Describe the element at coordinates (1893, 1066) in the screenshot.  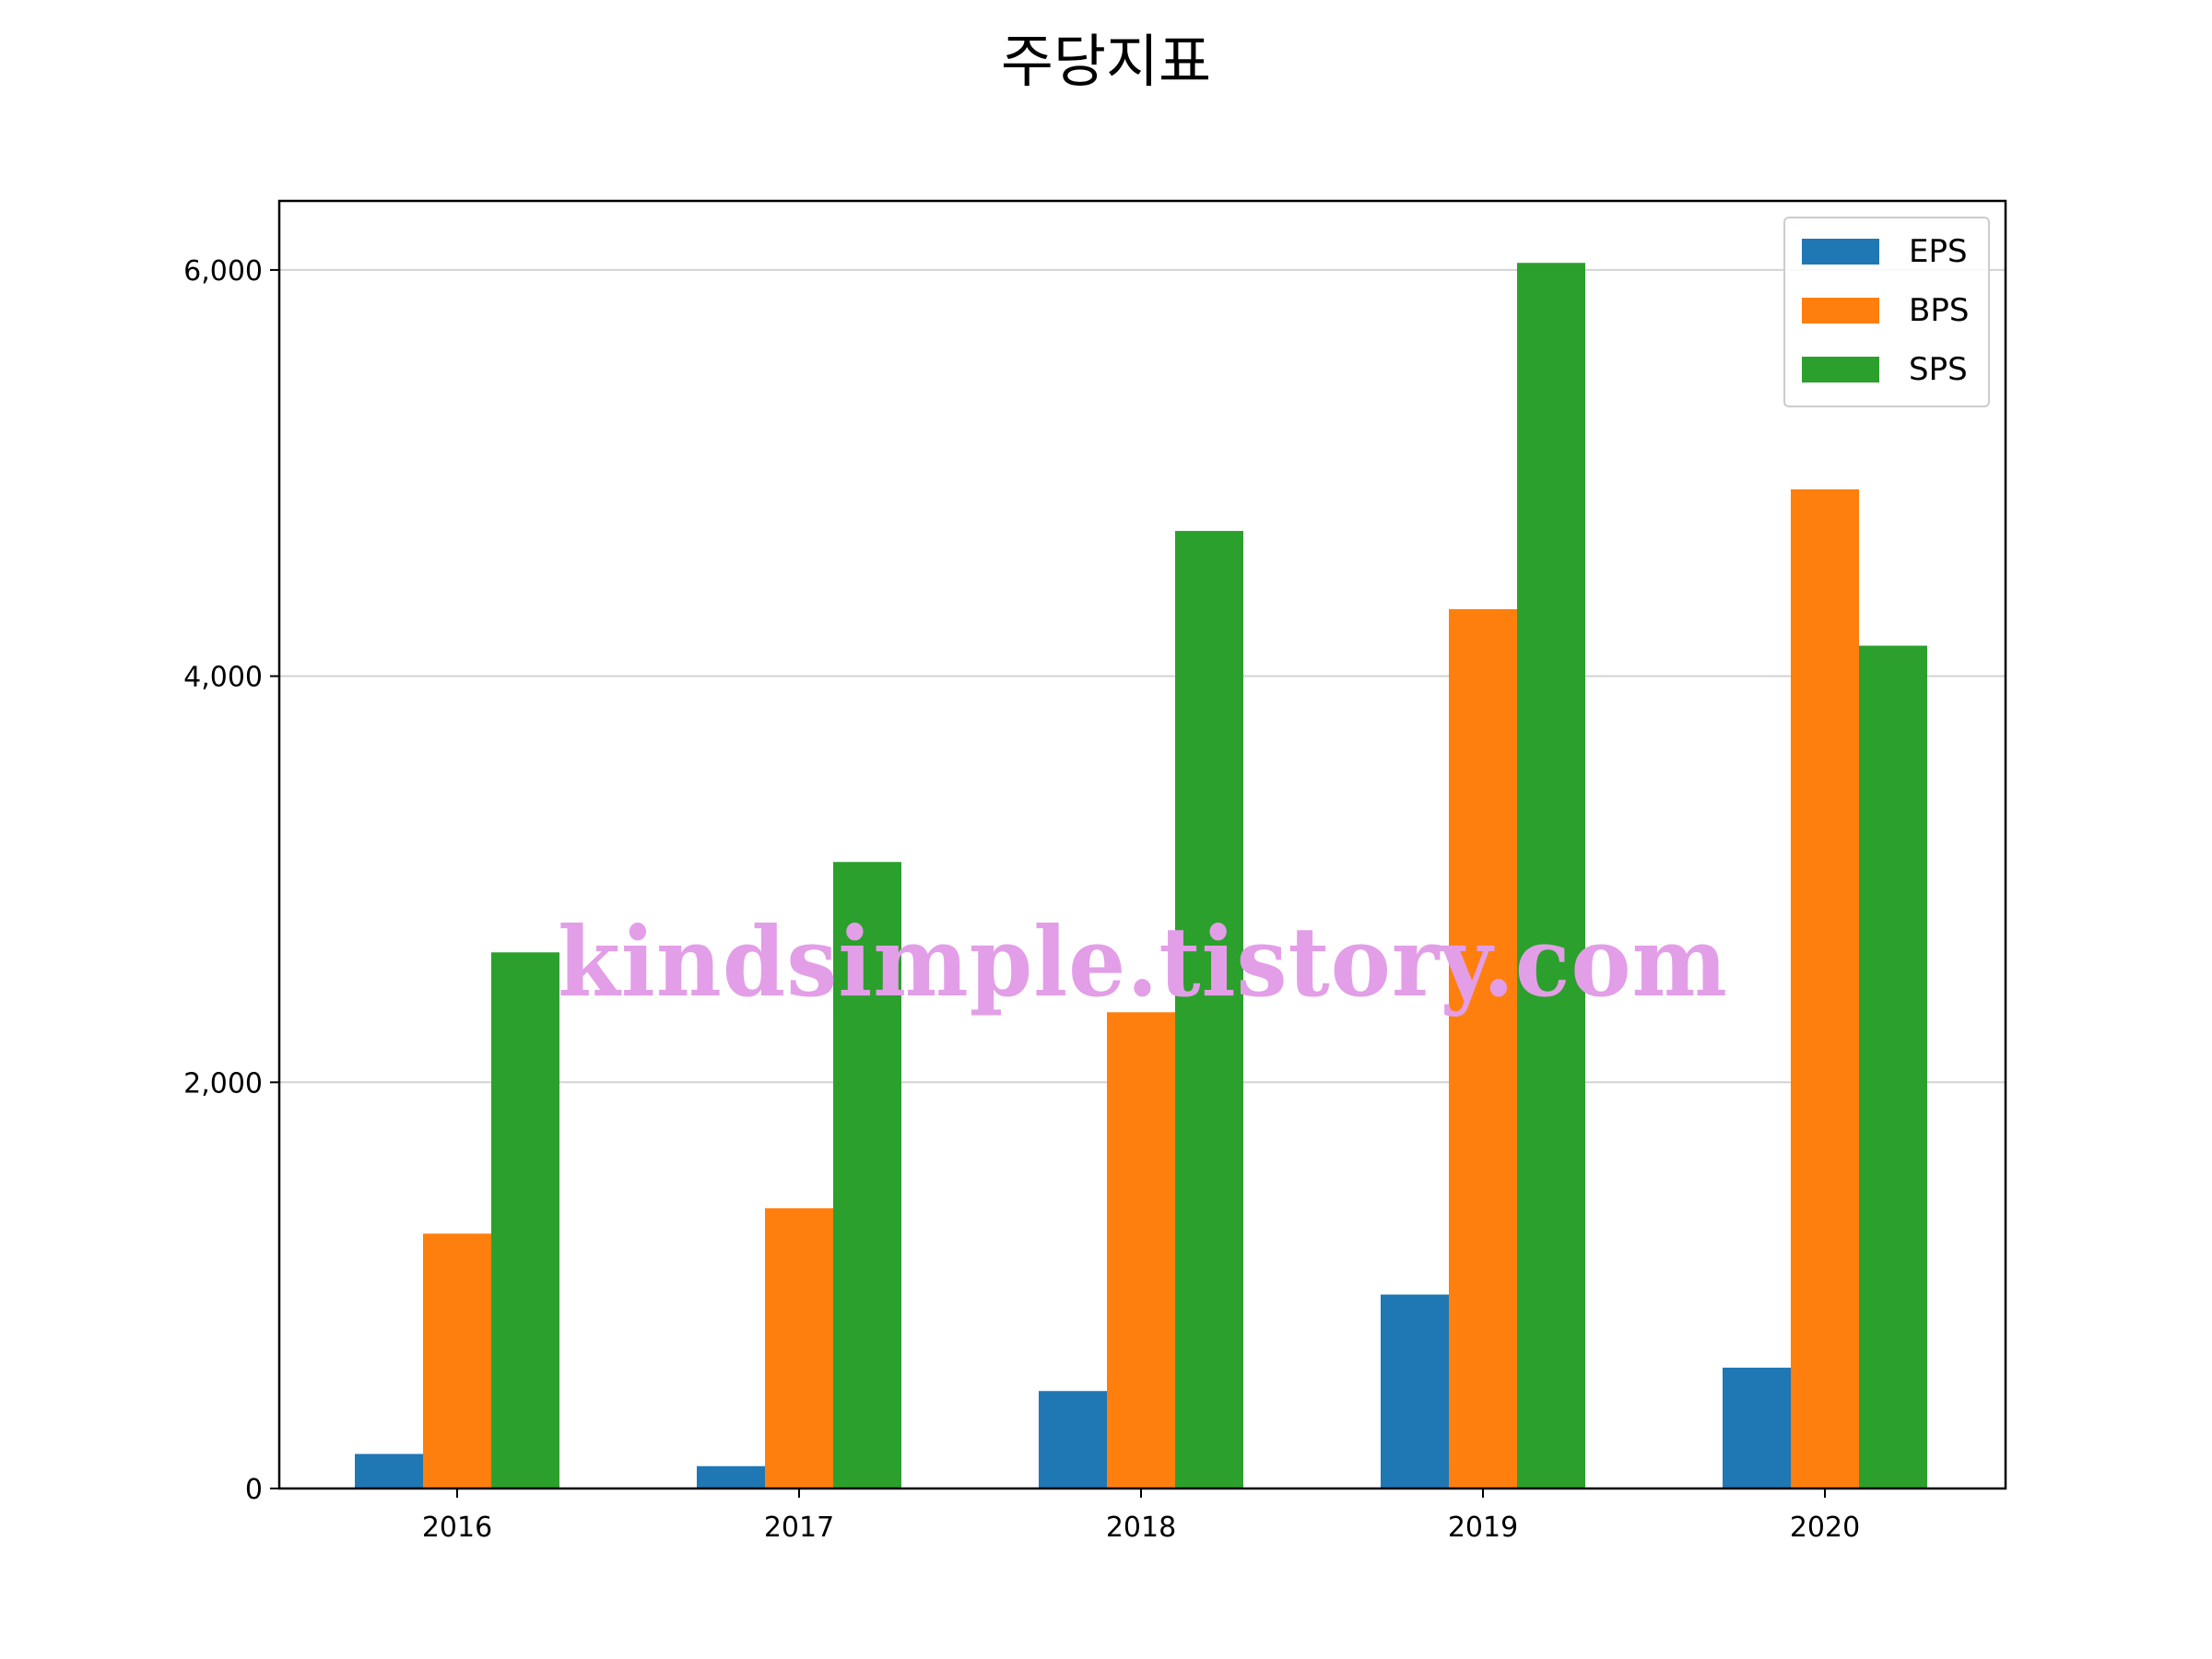
I see `bar-sps-2020` at that location.